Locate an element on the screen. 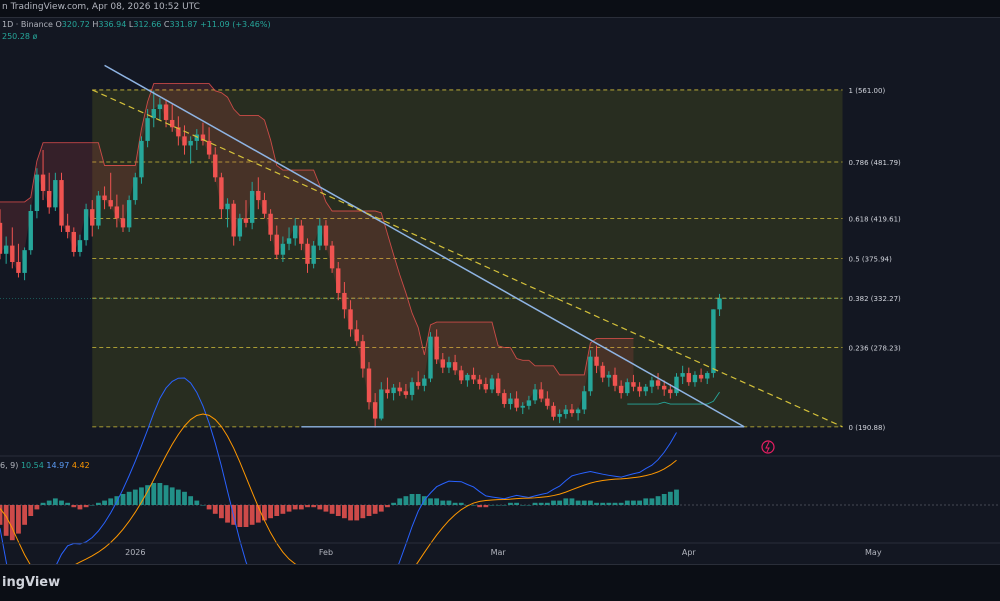 The width and height of the screenshot is (1000, 601). eye-icon: ø is located at coordinates (35, 36).